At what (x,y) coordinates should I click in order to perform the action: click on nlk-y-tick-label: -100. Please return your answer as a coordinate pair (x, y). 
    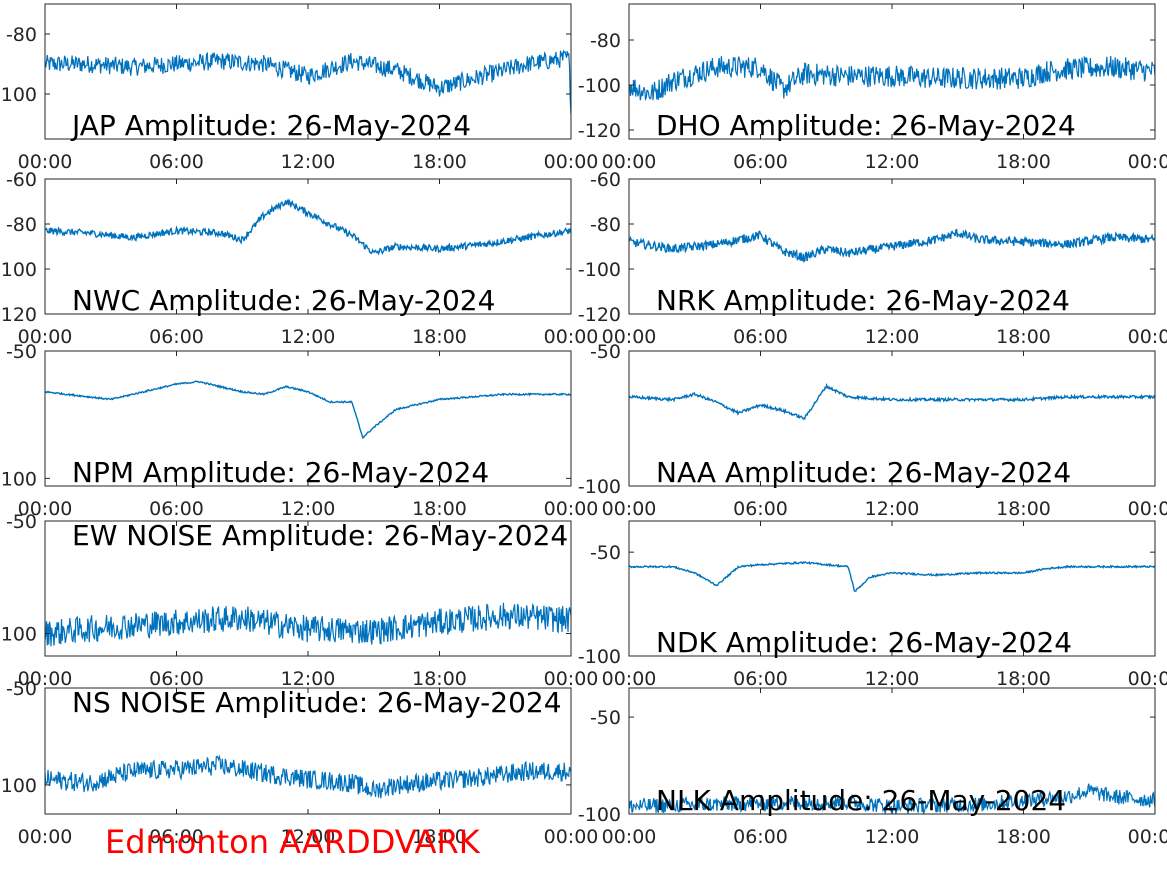
    Looking at the image, I should click on (599, 815).